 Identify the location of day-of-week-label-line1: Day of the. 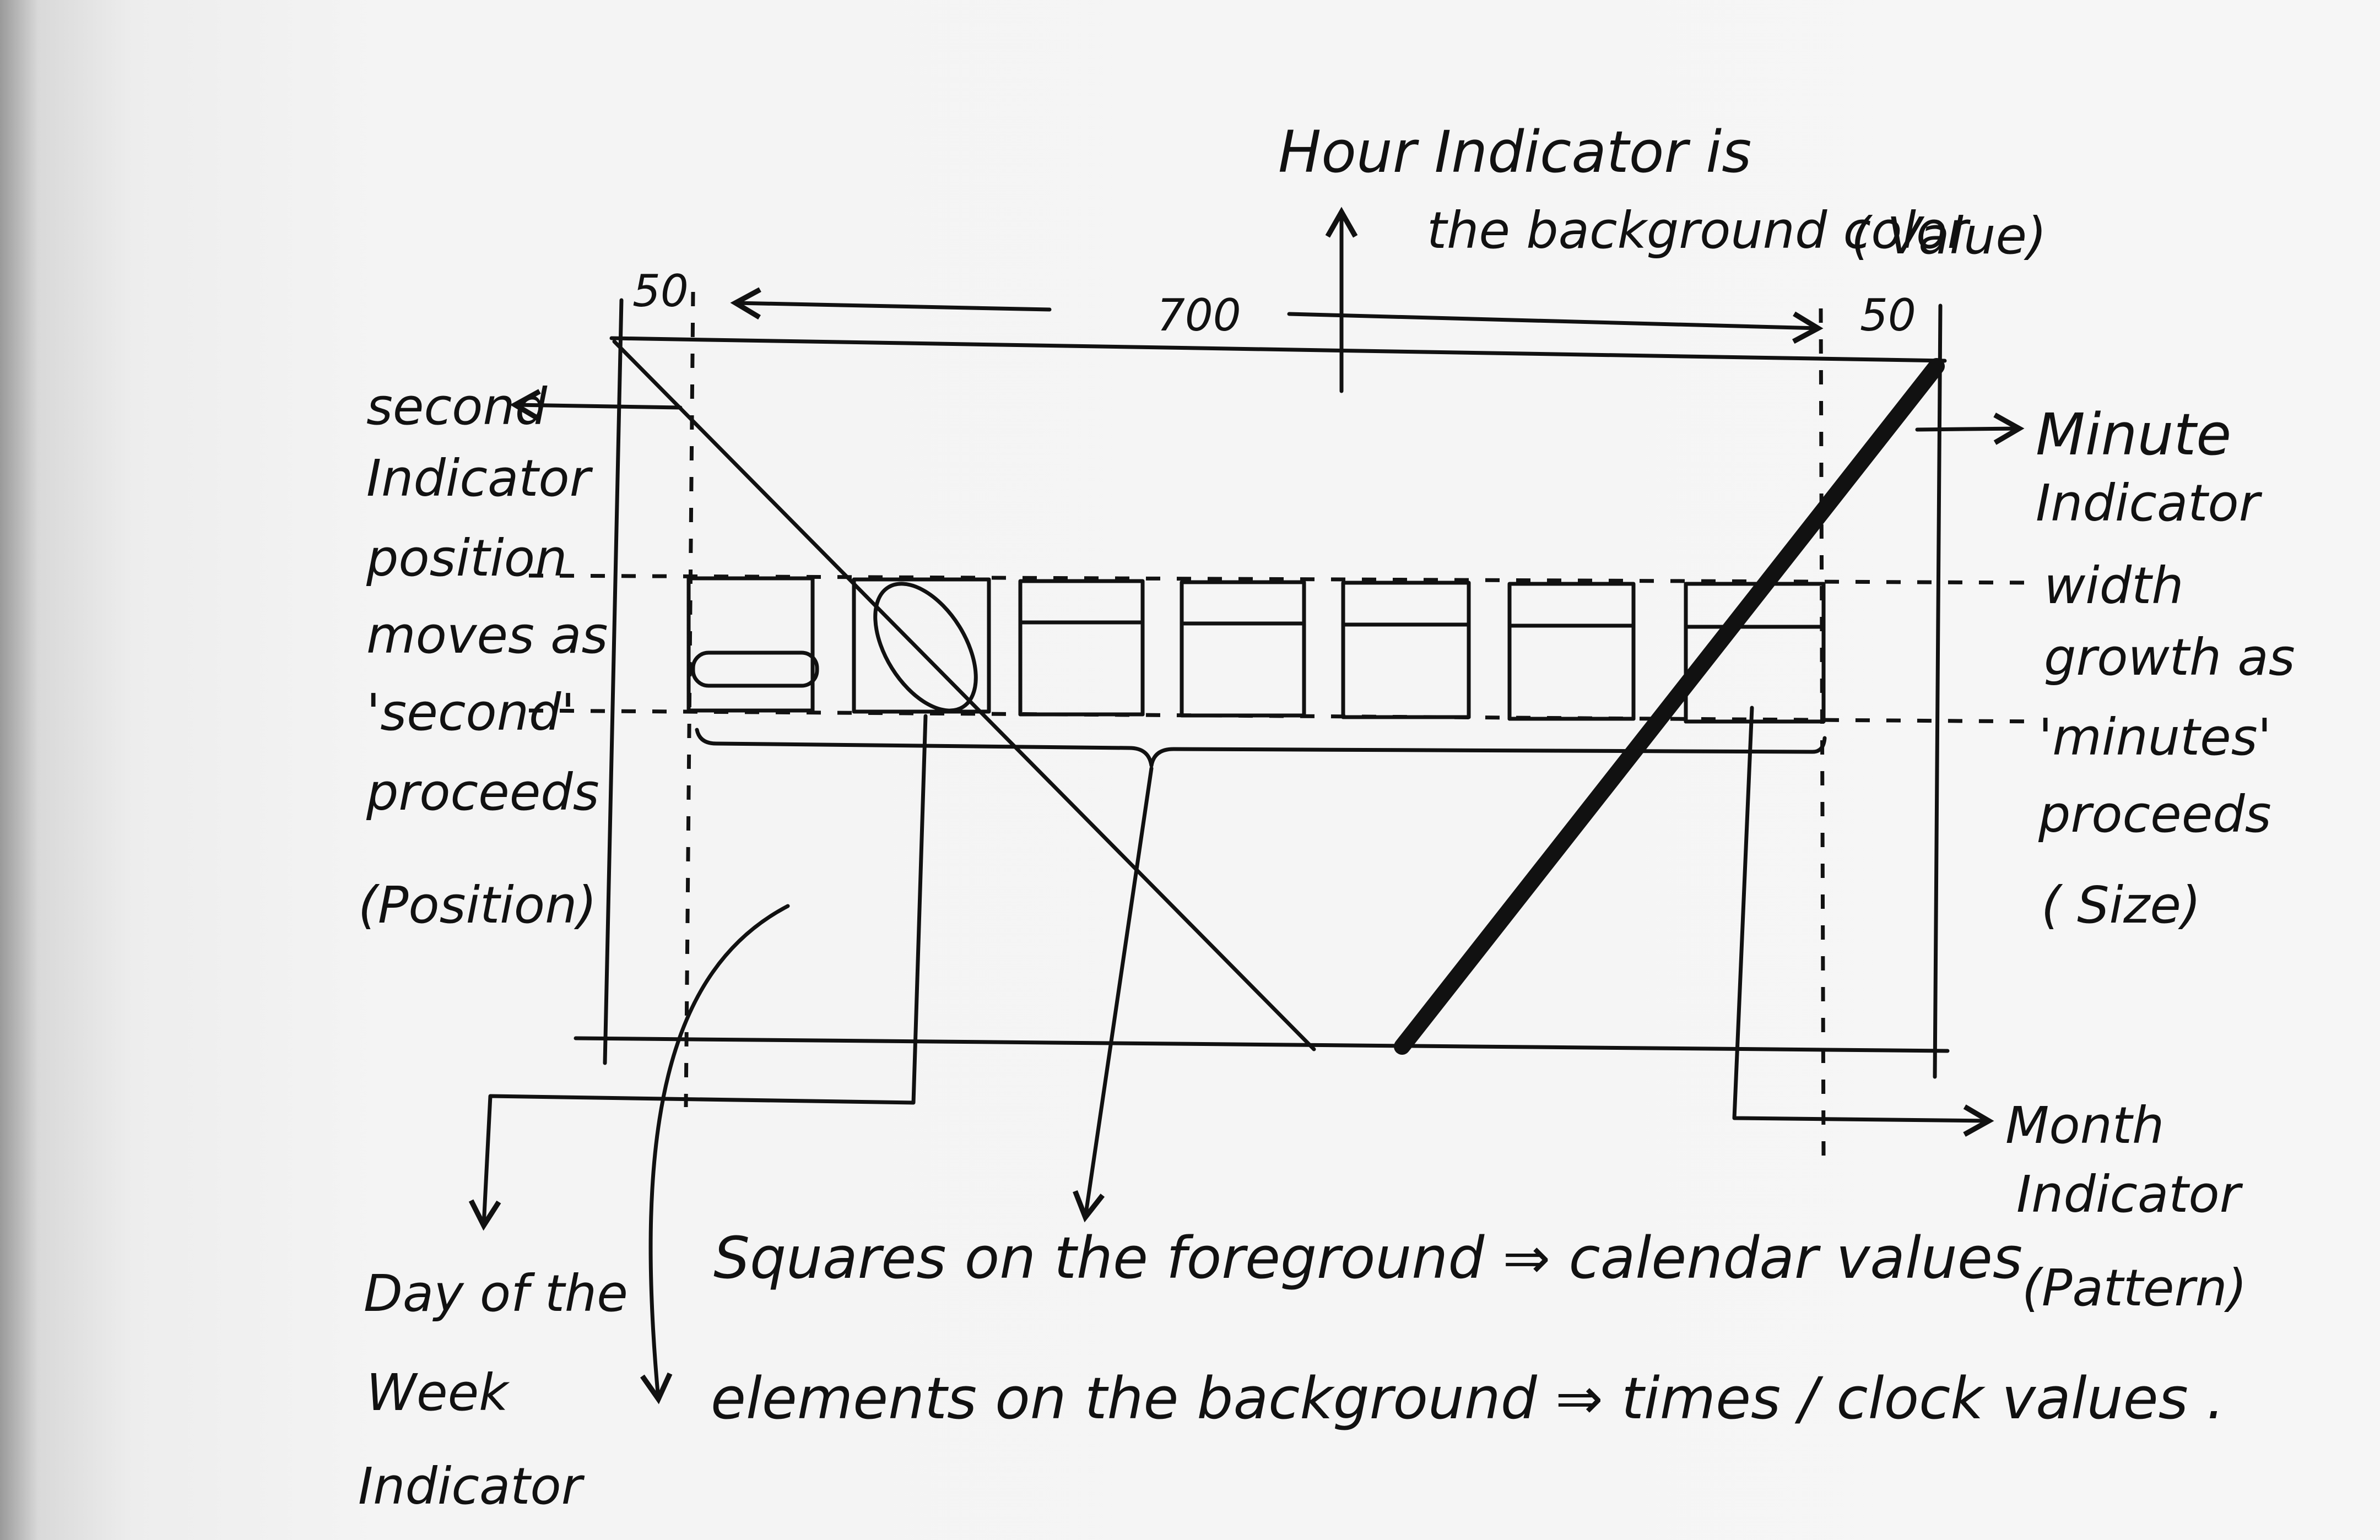
(496, 1293).